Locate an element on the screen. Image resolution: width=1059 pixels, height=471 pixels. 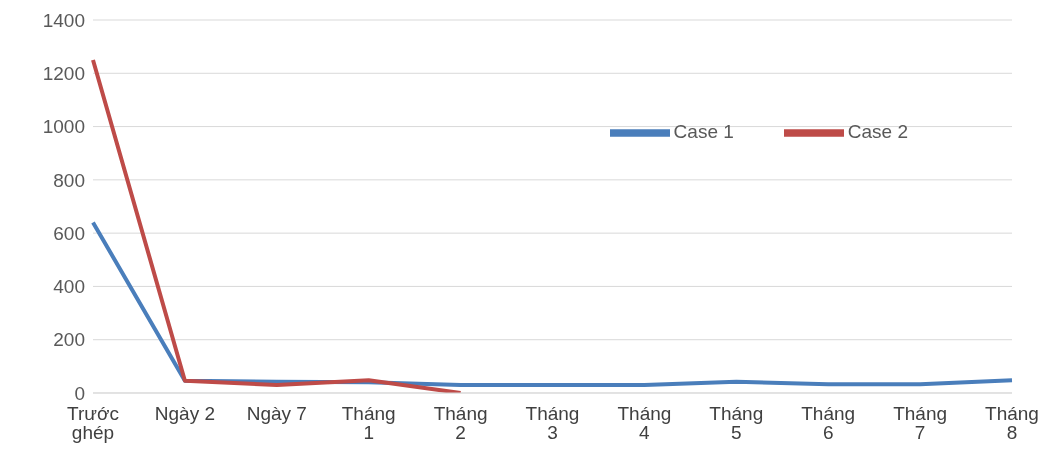
x-tick-label: Tháng 7 is located at coordinates (920, 423).